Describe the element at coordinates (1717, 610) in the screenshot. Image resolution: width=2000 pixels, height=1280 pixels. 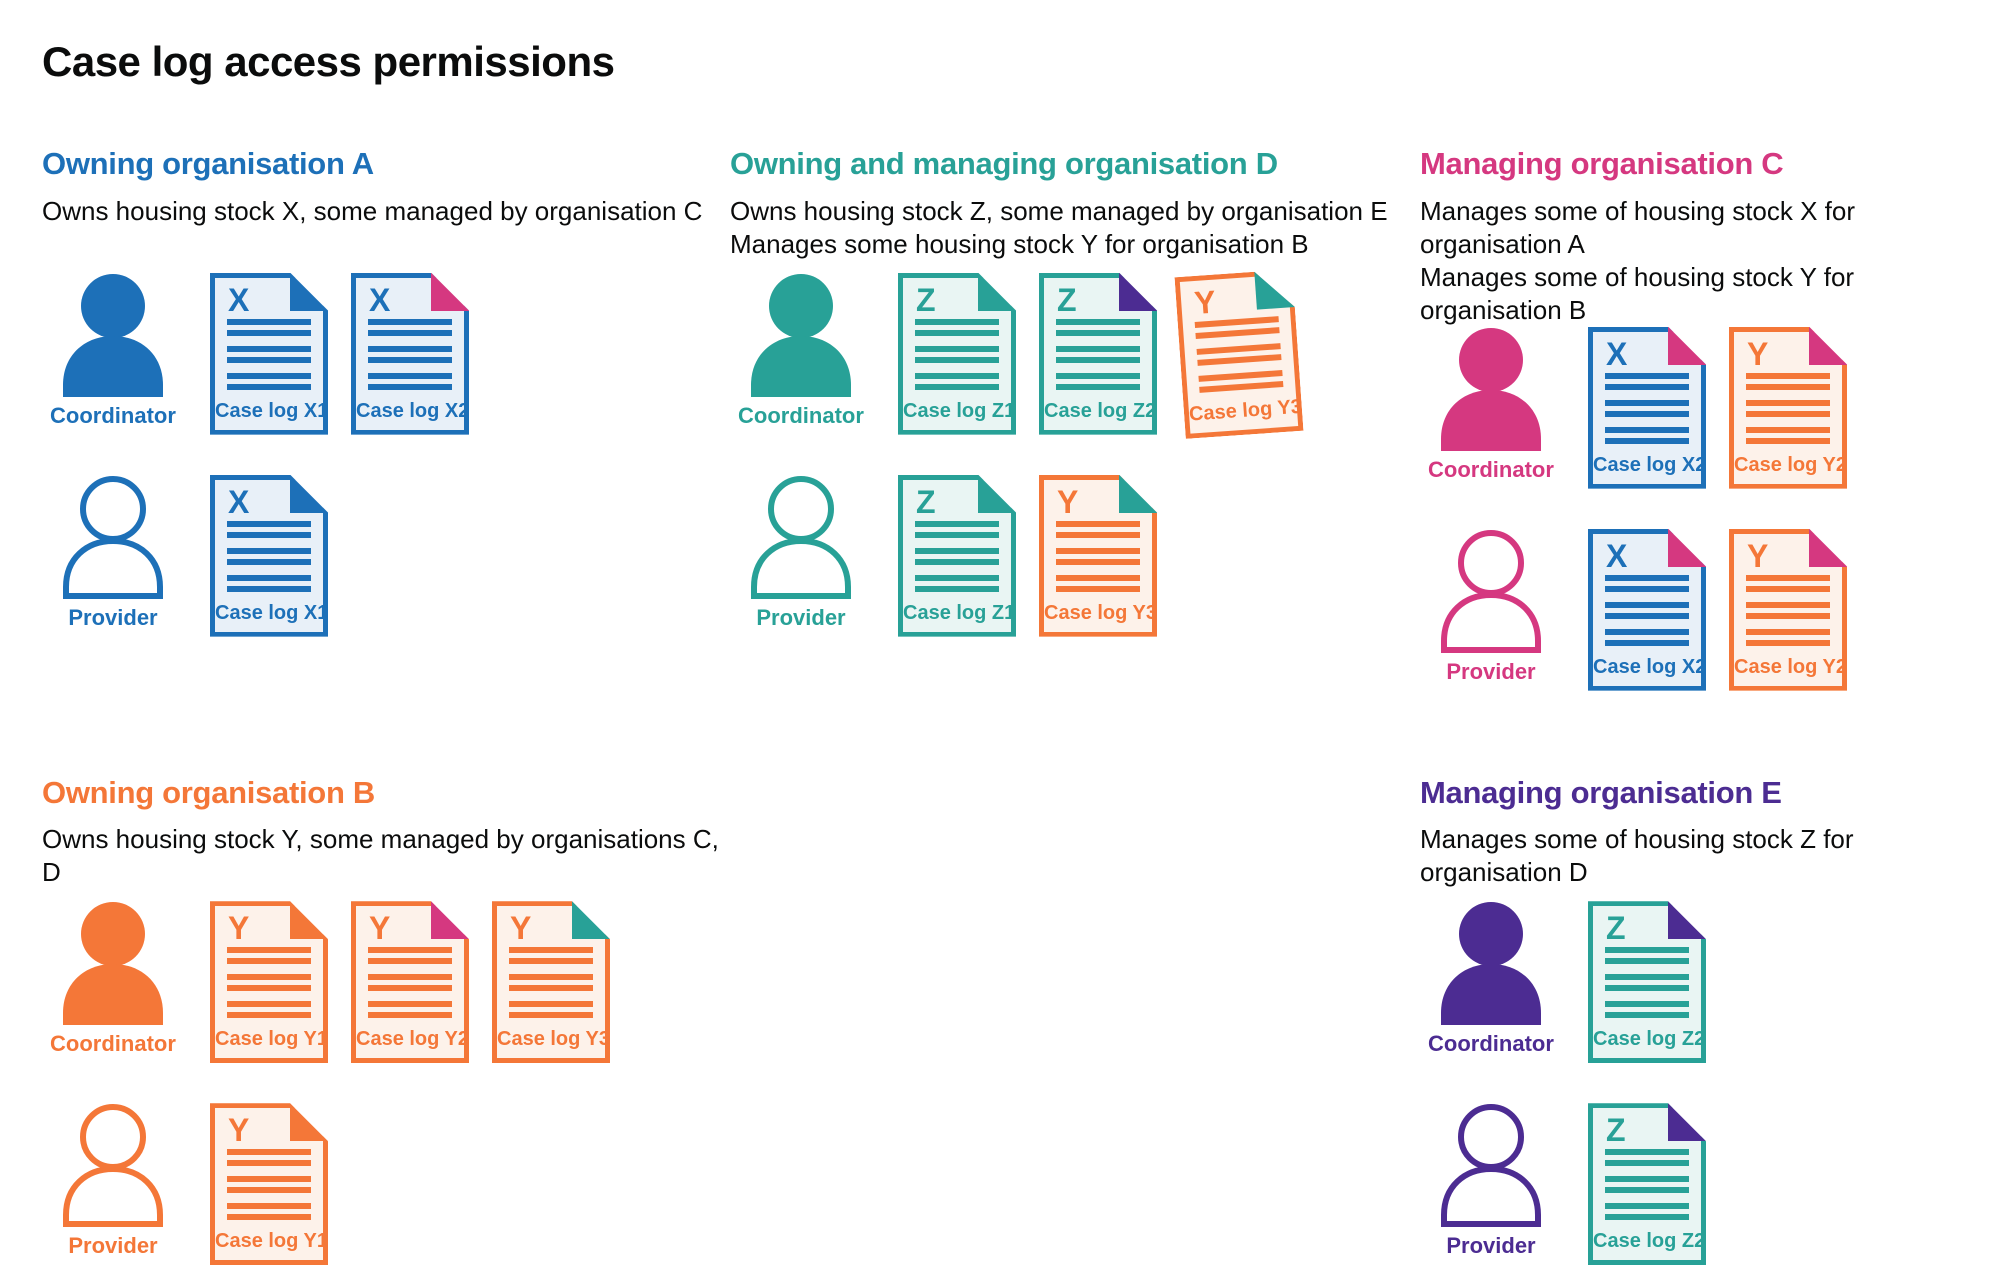
I see `doc-list: X Case log X2 Y Case log Y2` at that location.